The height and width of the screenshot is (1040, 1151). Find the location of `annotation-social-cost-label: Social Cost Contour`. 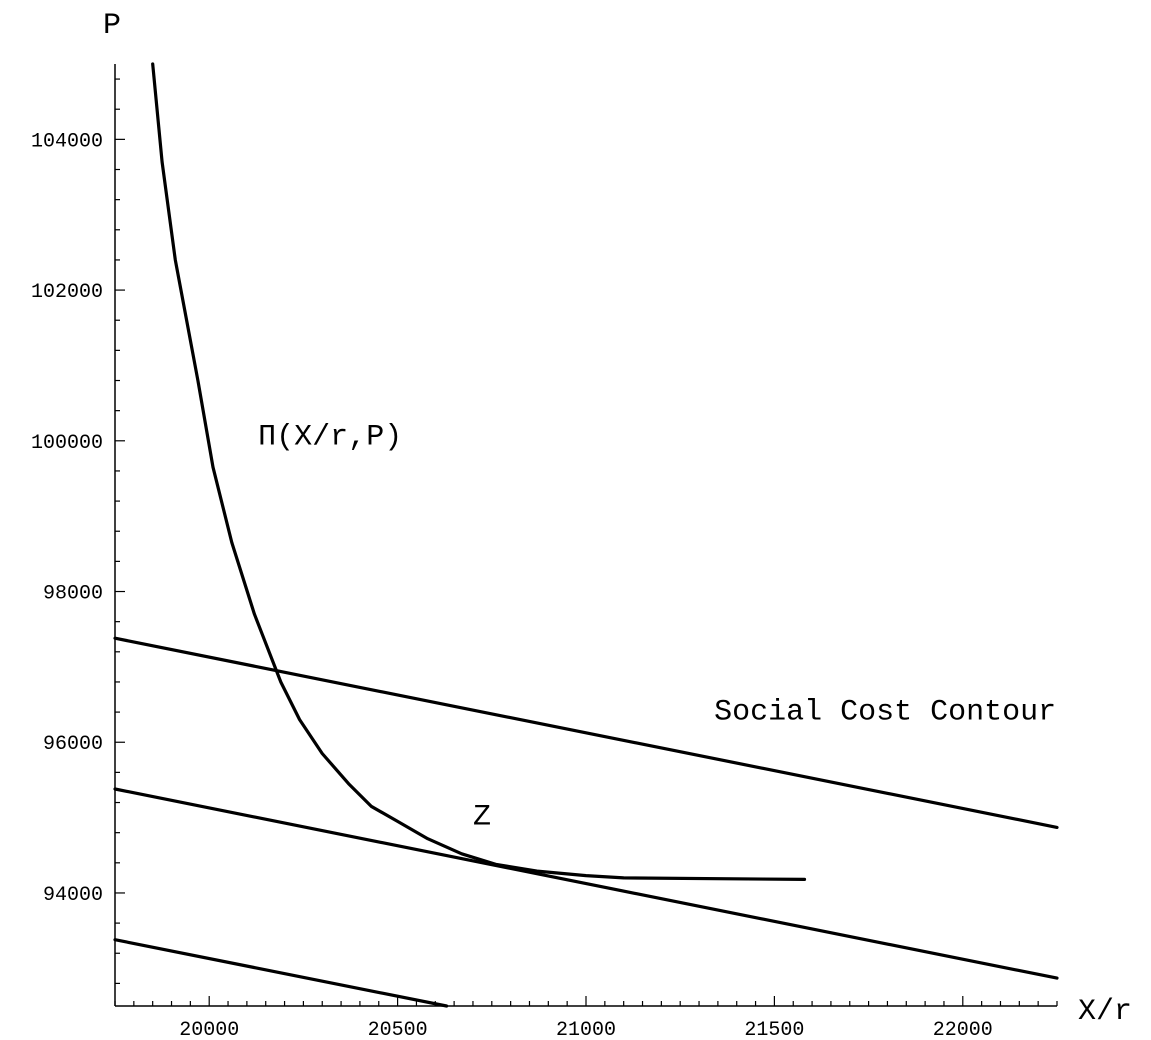

annotation-social-cost-label: Social Cost Contour is located at coordinates (885, 713).